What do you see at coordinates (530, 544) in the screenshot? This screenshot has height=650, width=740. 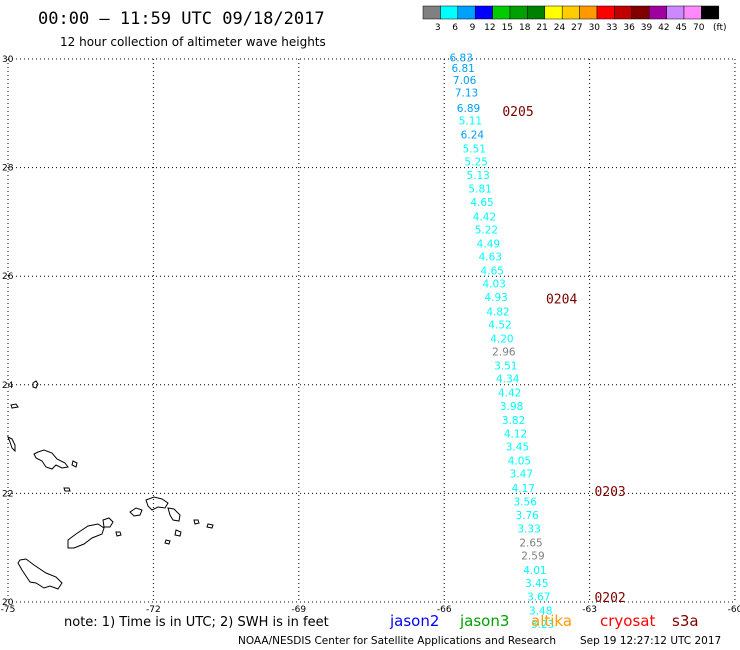 I see `swh-value: 2.65` at bounding box center [530, 544].